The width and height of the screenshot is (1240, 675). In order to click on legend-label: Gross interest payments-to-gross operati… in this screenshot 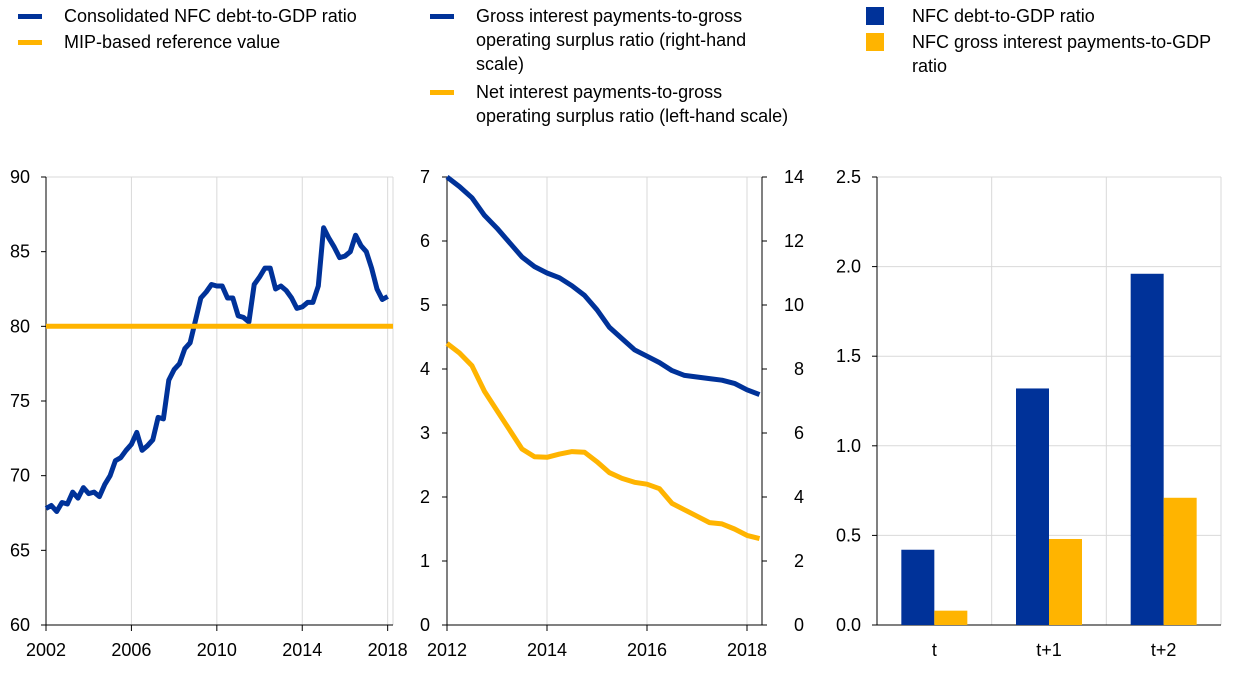, I will do `click(611, 40)`.